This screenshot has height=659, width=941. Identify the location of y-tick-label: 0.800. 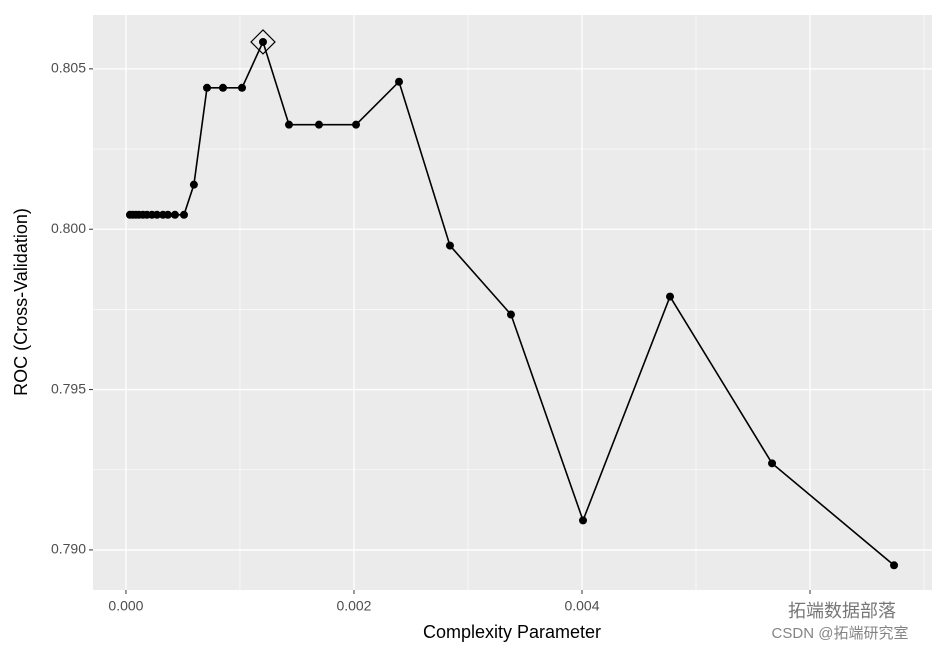
(68, 228).